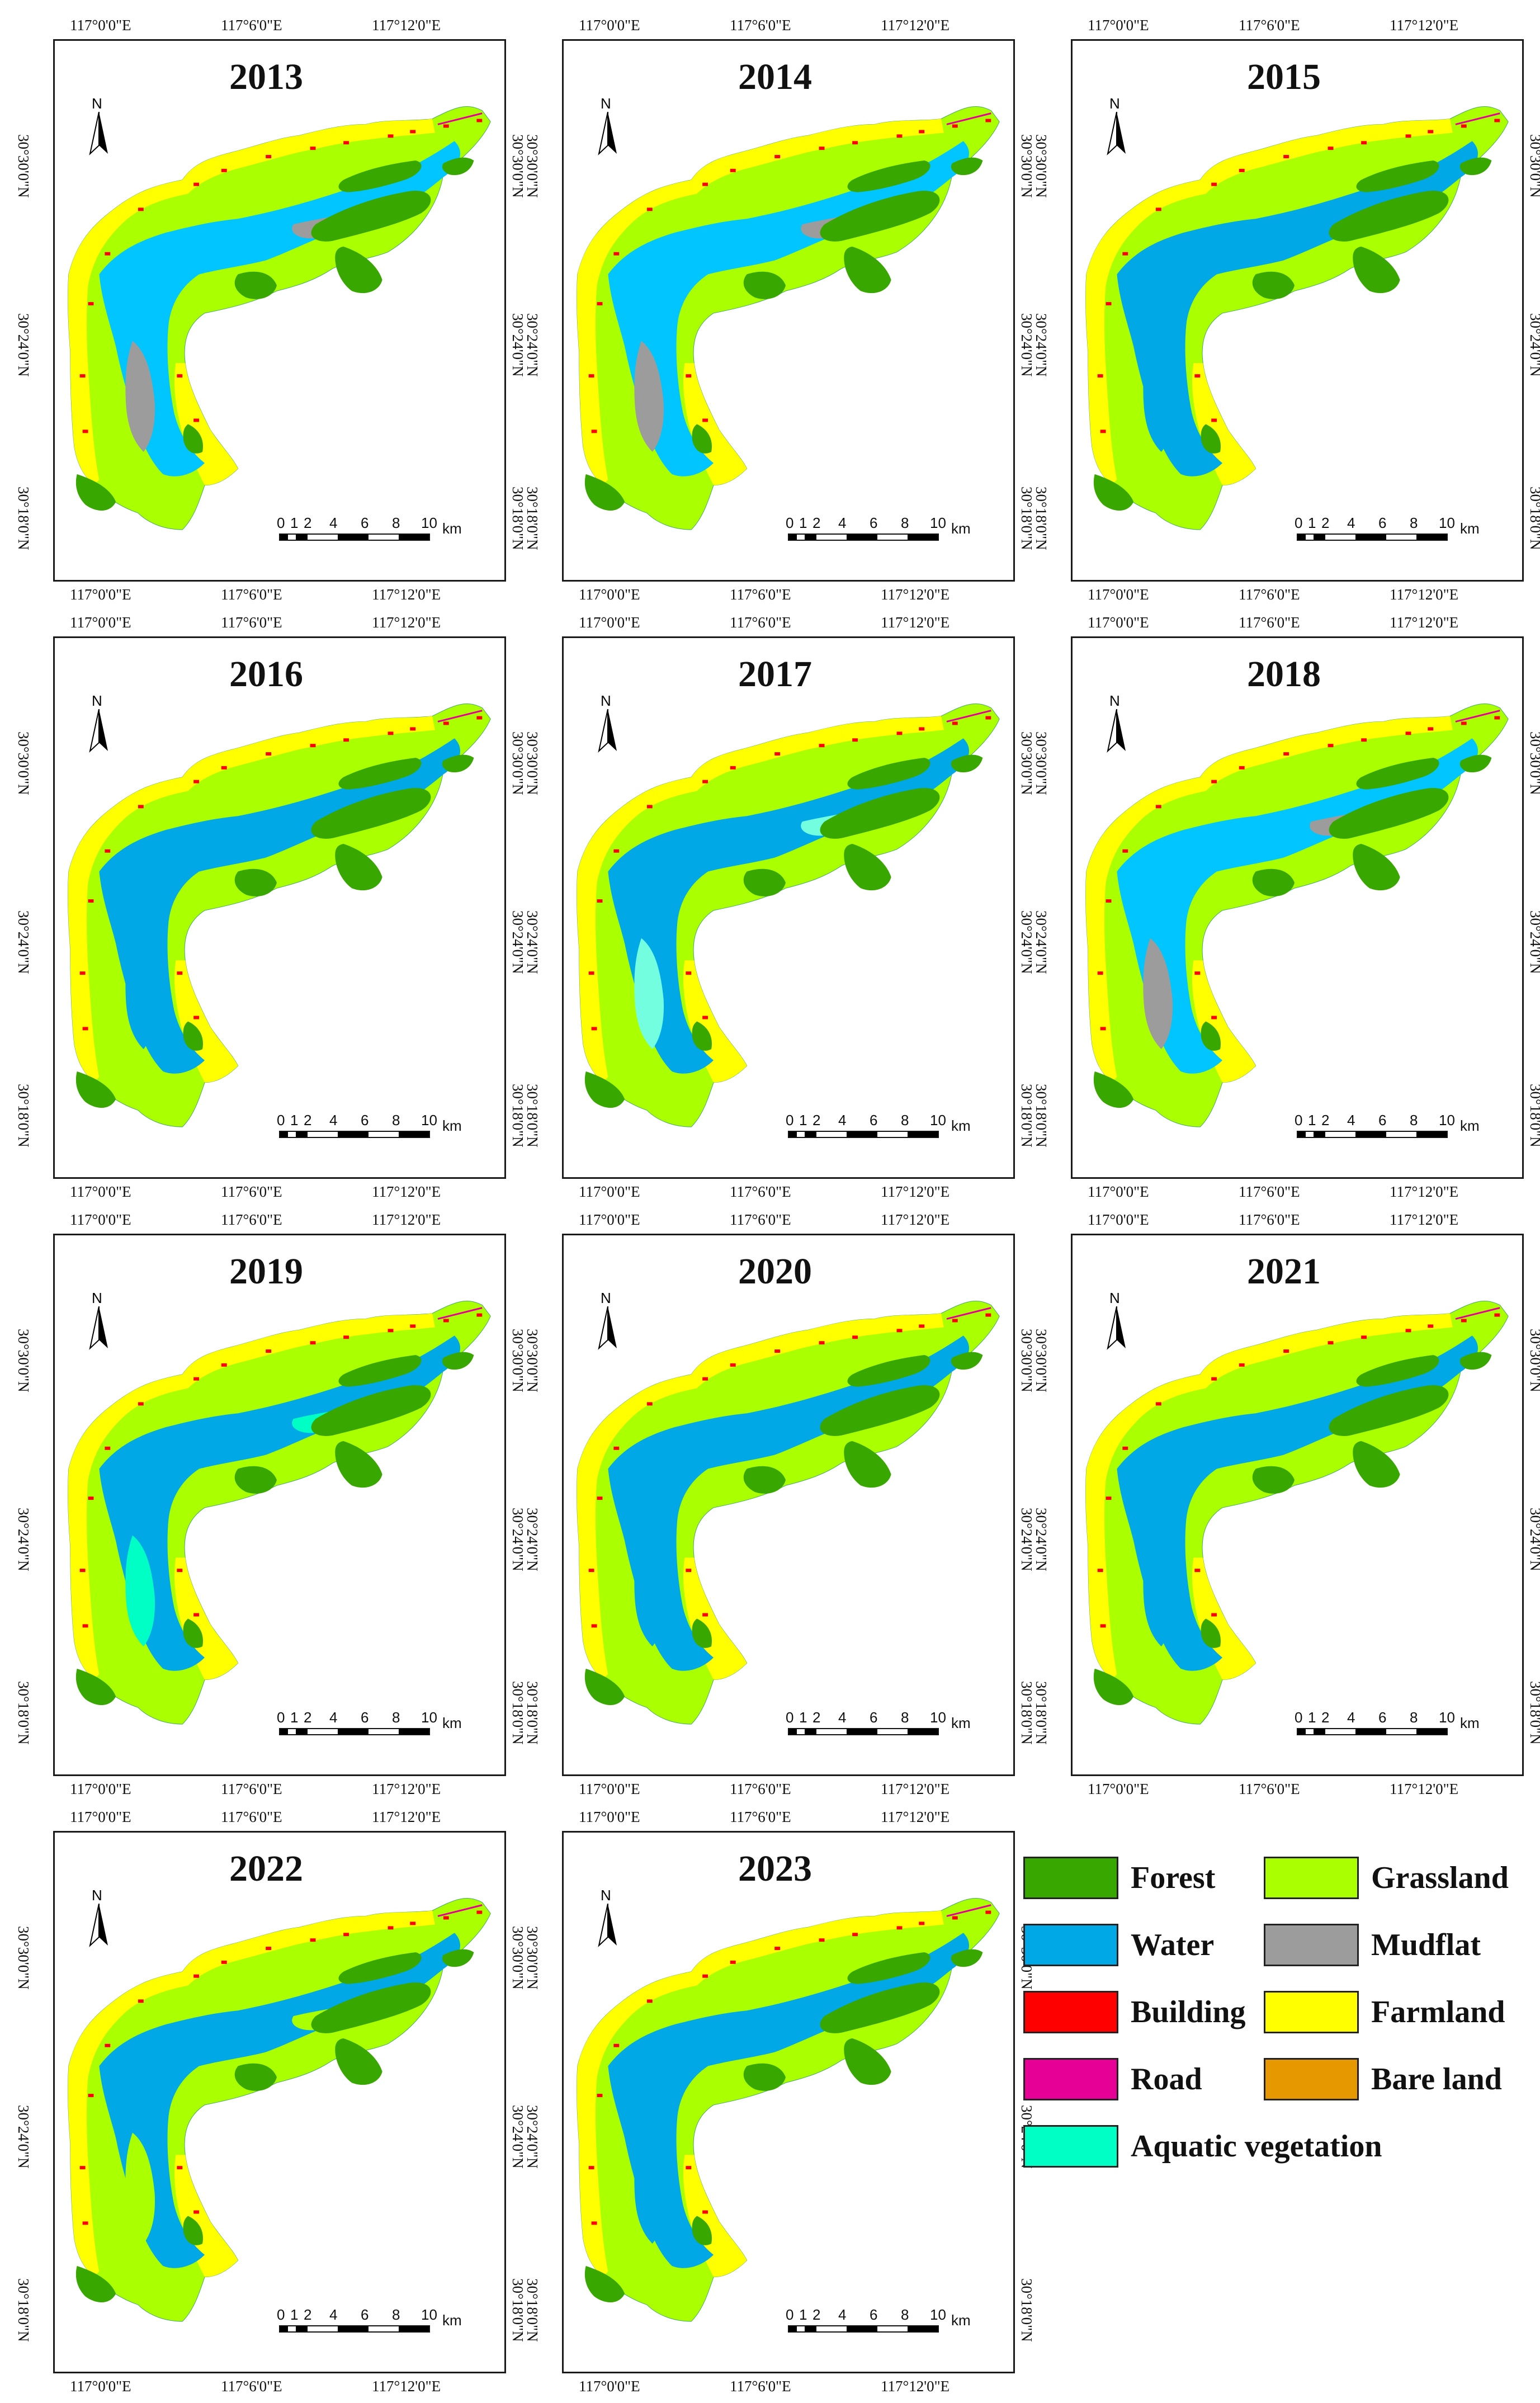 This screenshot has height=2403, width=1540. I want to click on panel-year-title: 2017, so click(775, 674).